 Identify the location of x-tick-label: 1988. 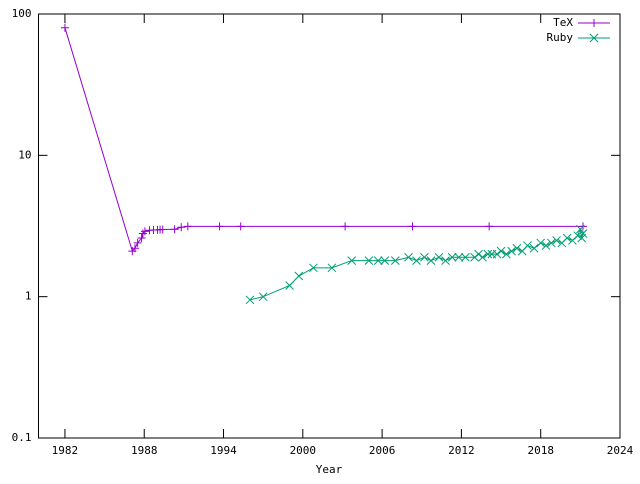
(144, 450).